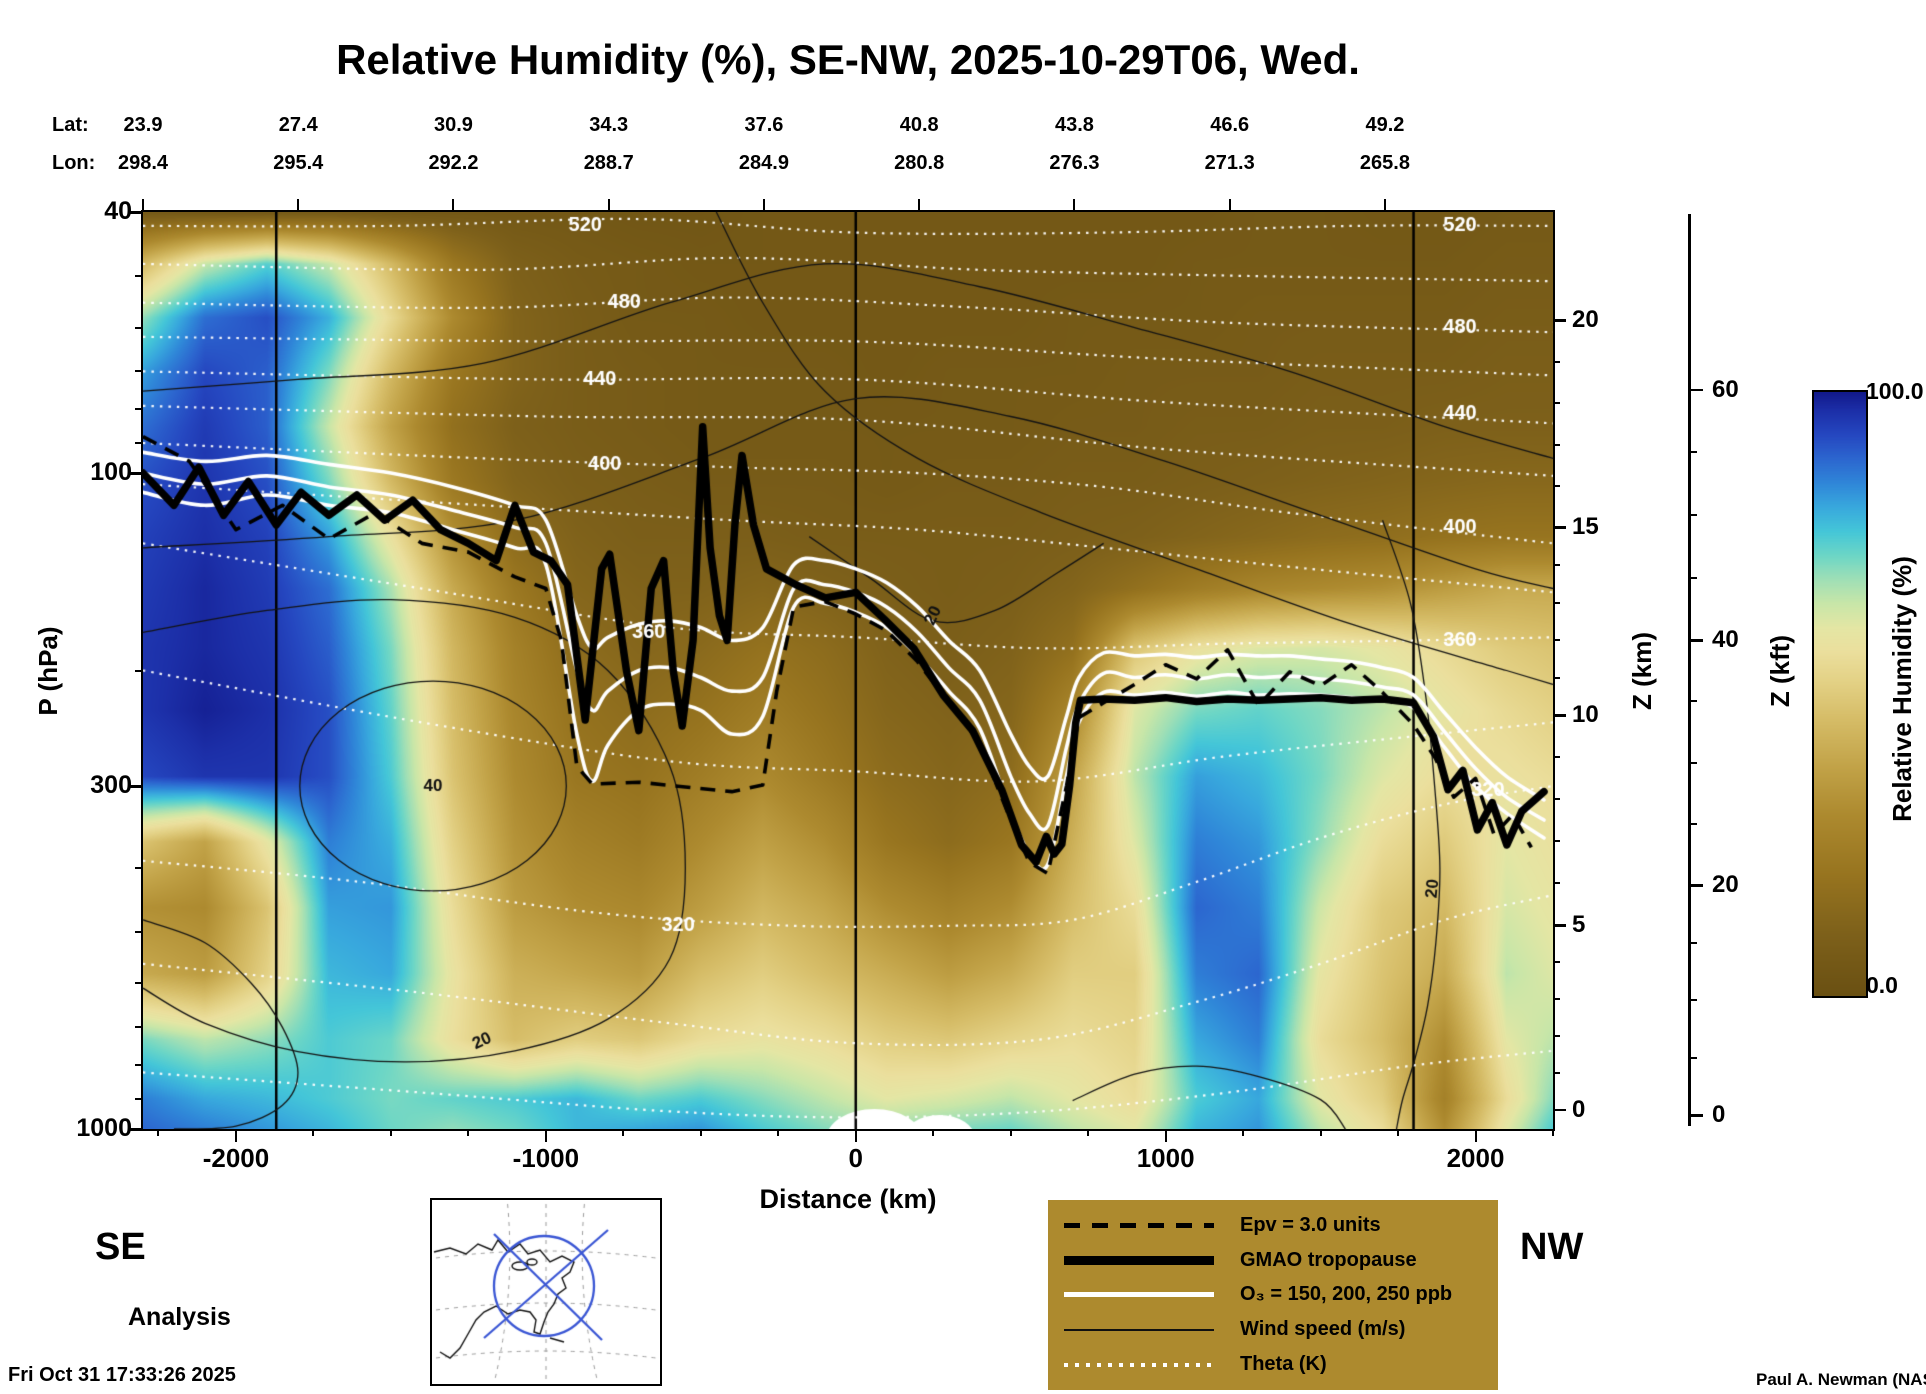 Image resolution: width=1926 pixels, height=1394 pixels. Describe the element at coordinates (919, 163) in the screenshot. I see `lon-value: 280.8` at that location.